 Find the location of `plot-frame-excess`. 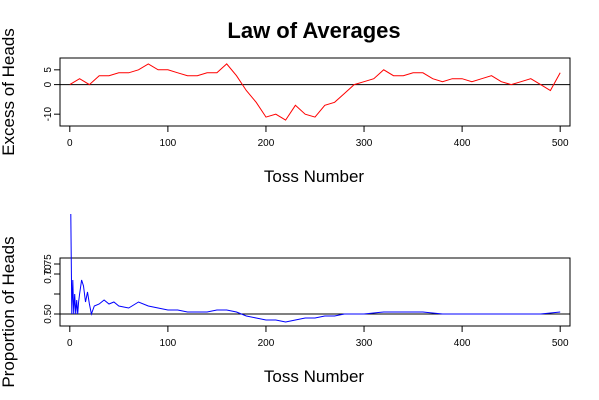

plot-frame-excess is located at coordinates (315, 92).